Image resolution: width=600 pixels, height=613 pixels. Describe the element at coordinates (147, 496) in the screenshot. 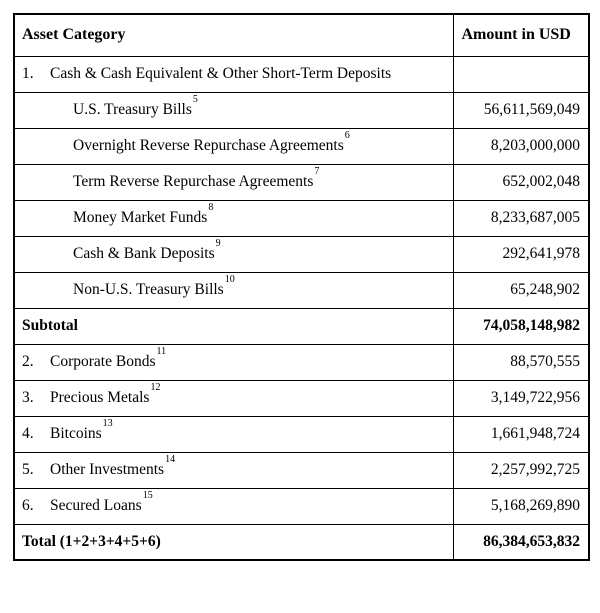

I see `footnote-superscript: 15` at that location.